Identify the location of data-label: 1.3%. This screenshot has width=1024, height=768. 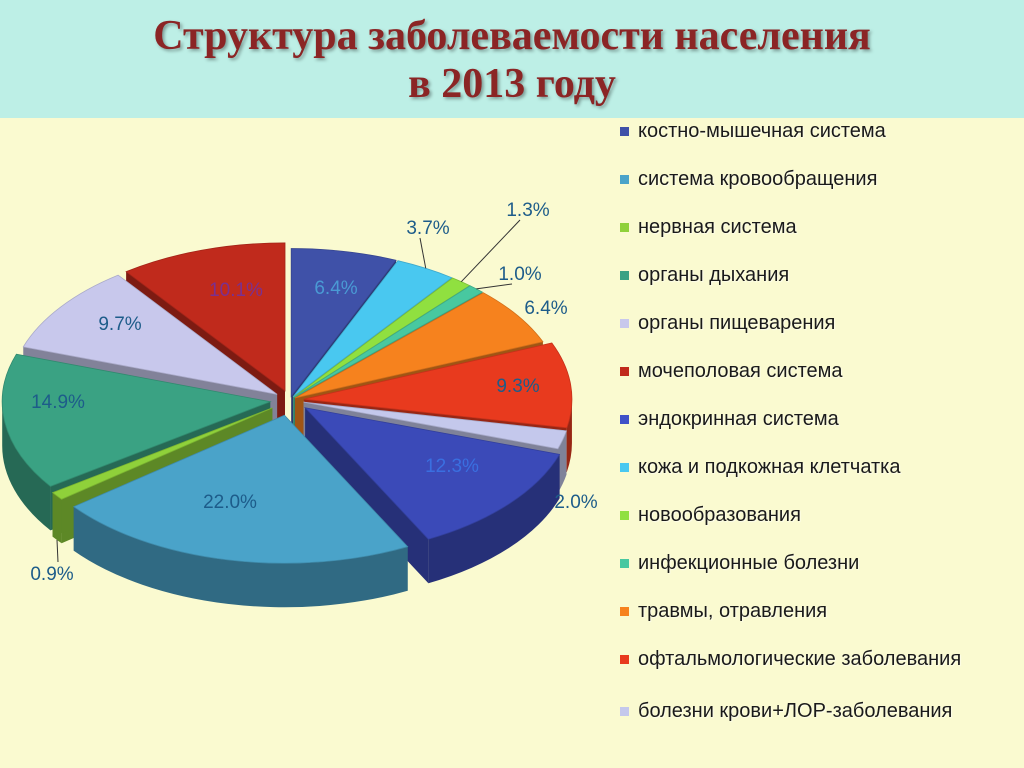
(527, 210).